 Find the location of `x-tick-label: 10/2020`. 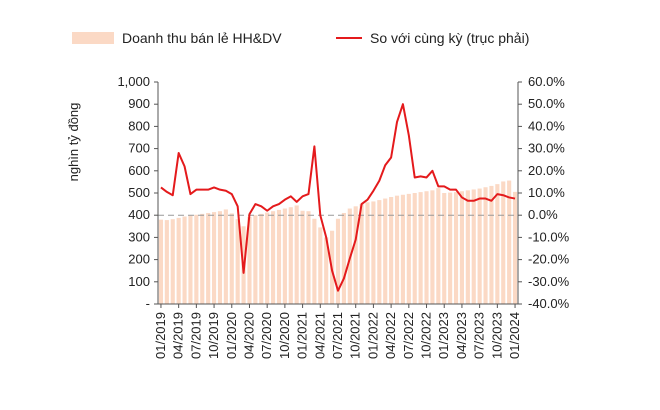

x-tick-label: 10/2020 is located at coordinates (284, 335).